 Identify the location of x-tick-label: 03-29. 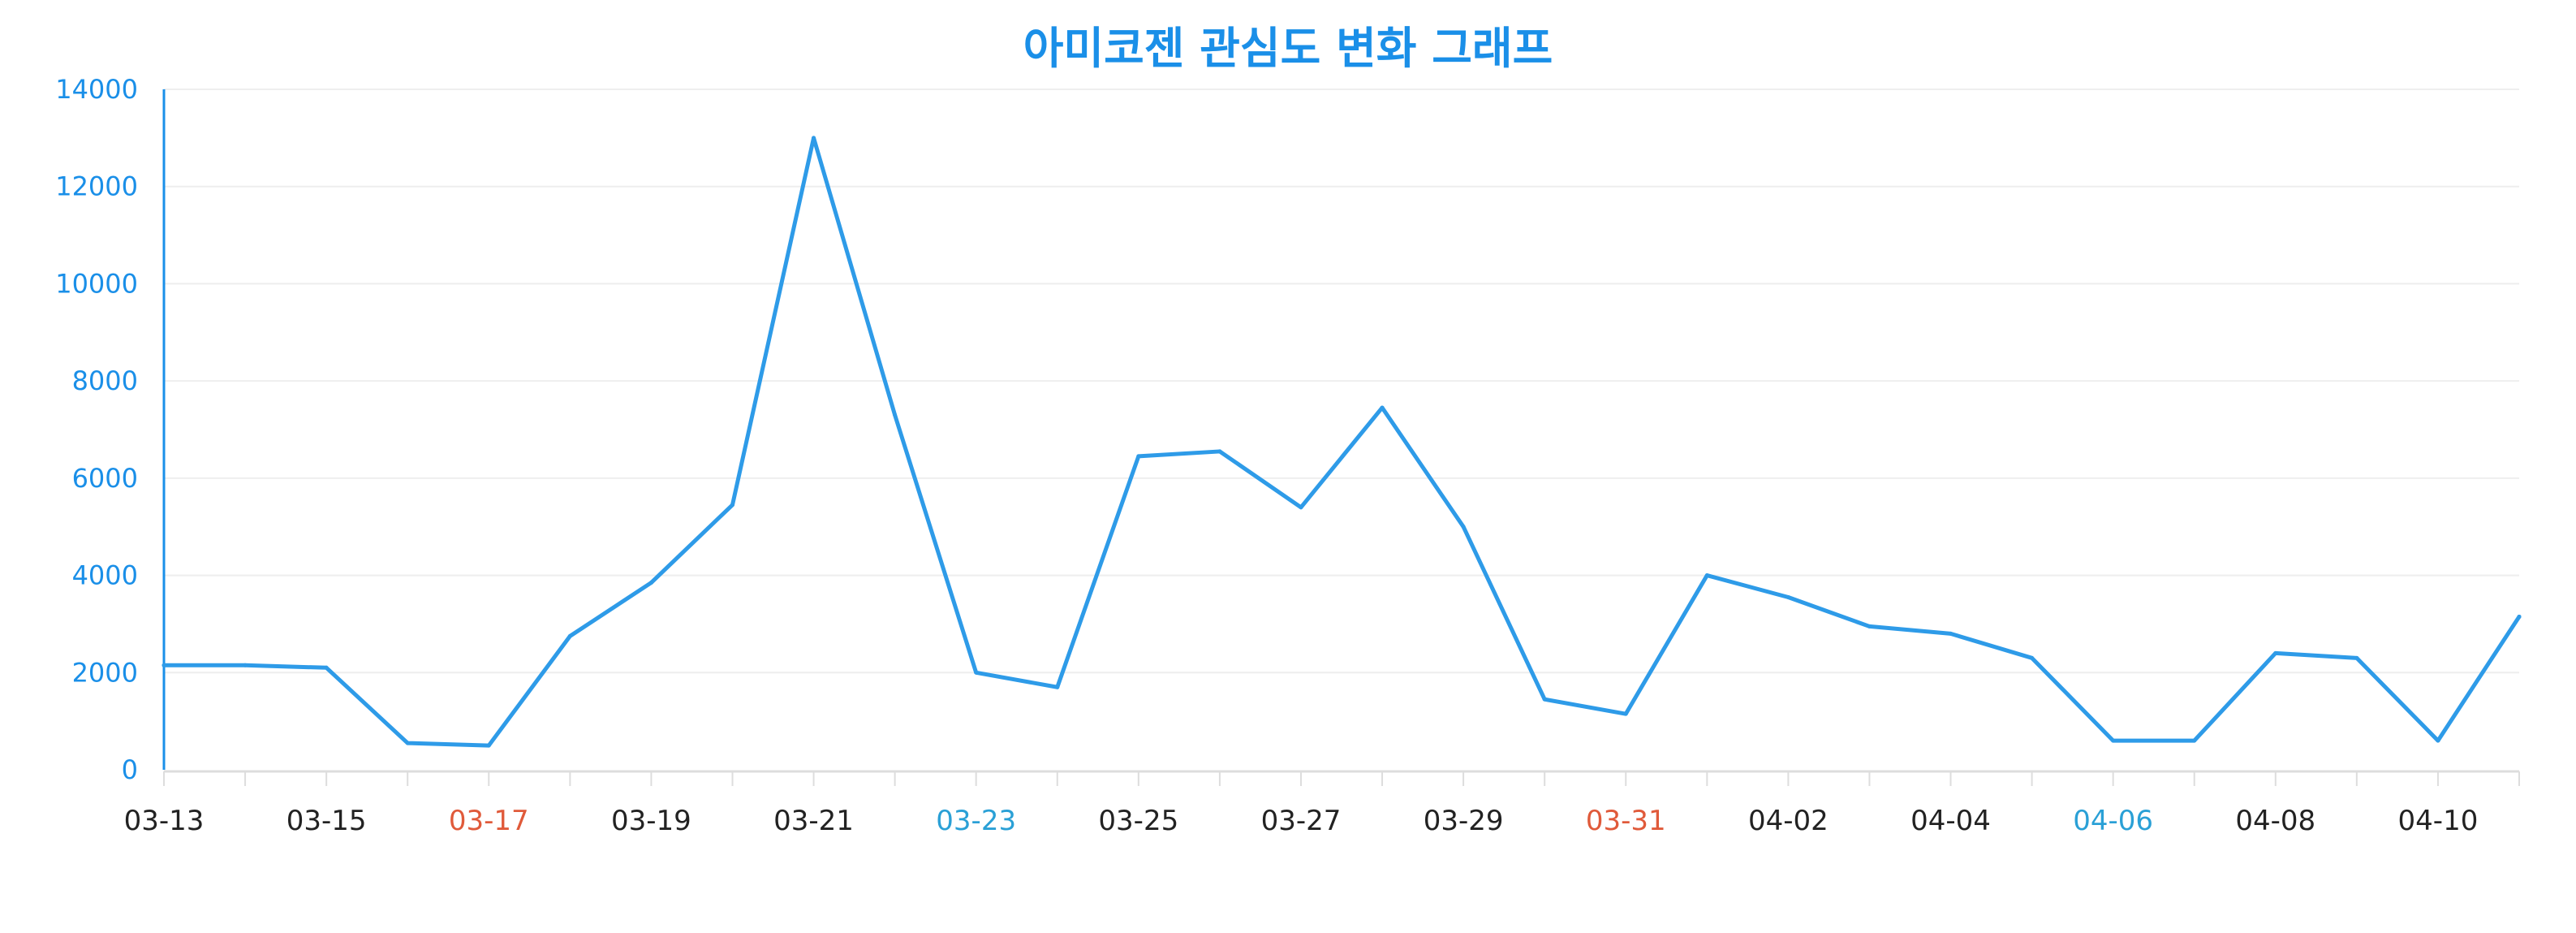
(1464, 821).